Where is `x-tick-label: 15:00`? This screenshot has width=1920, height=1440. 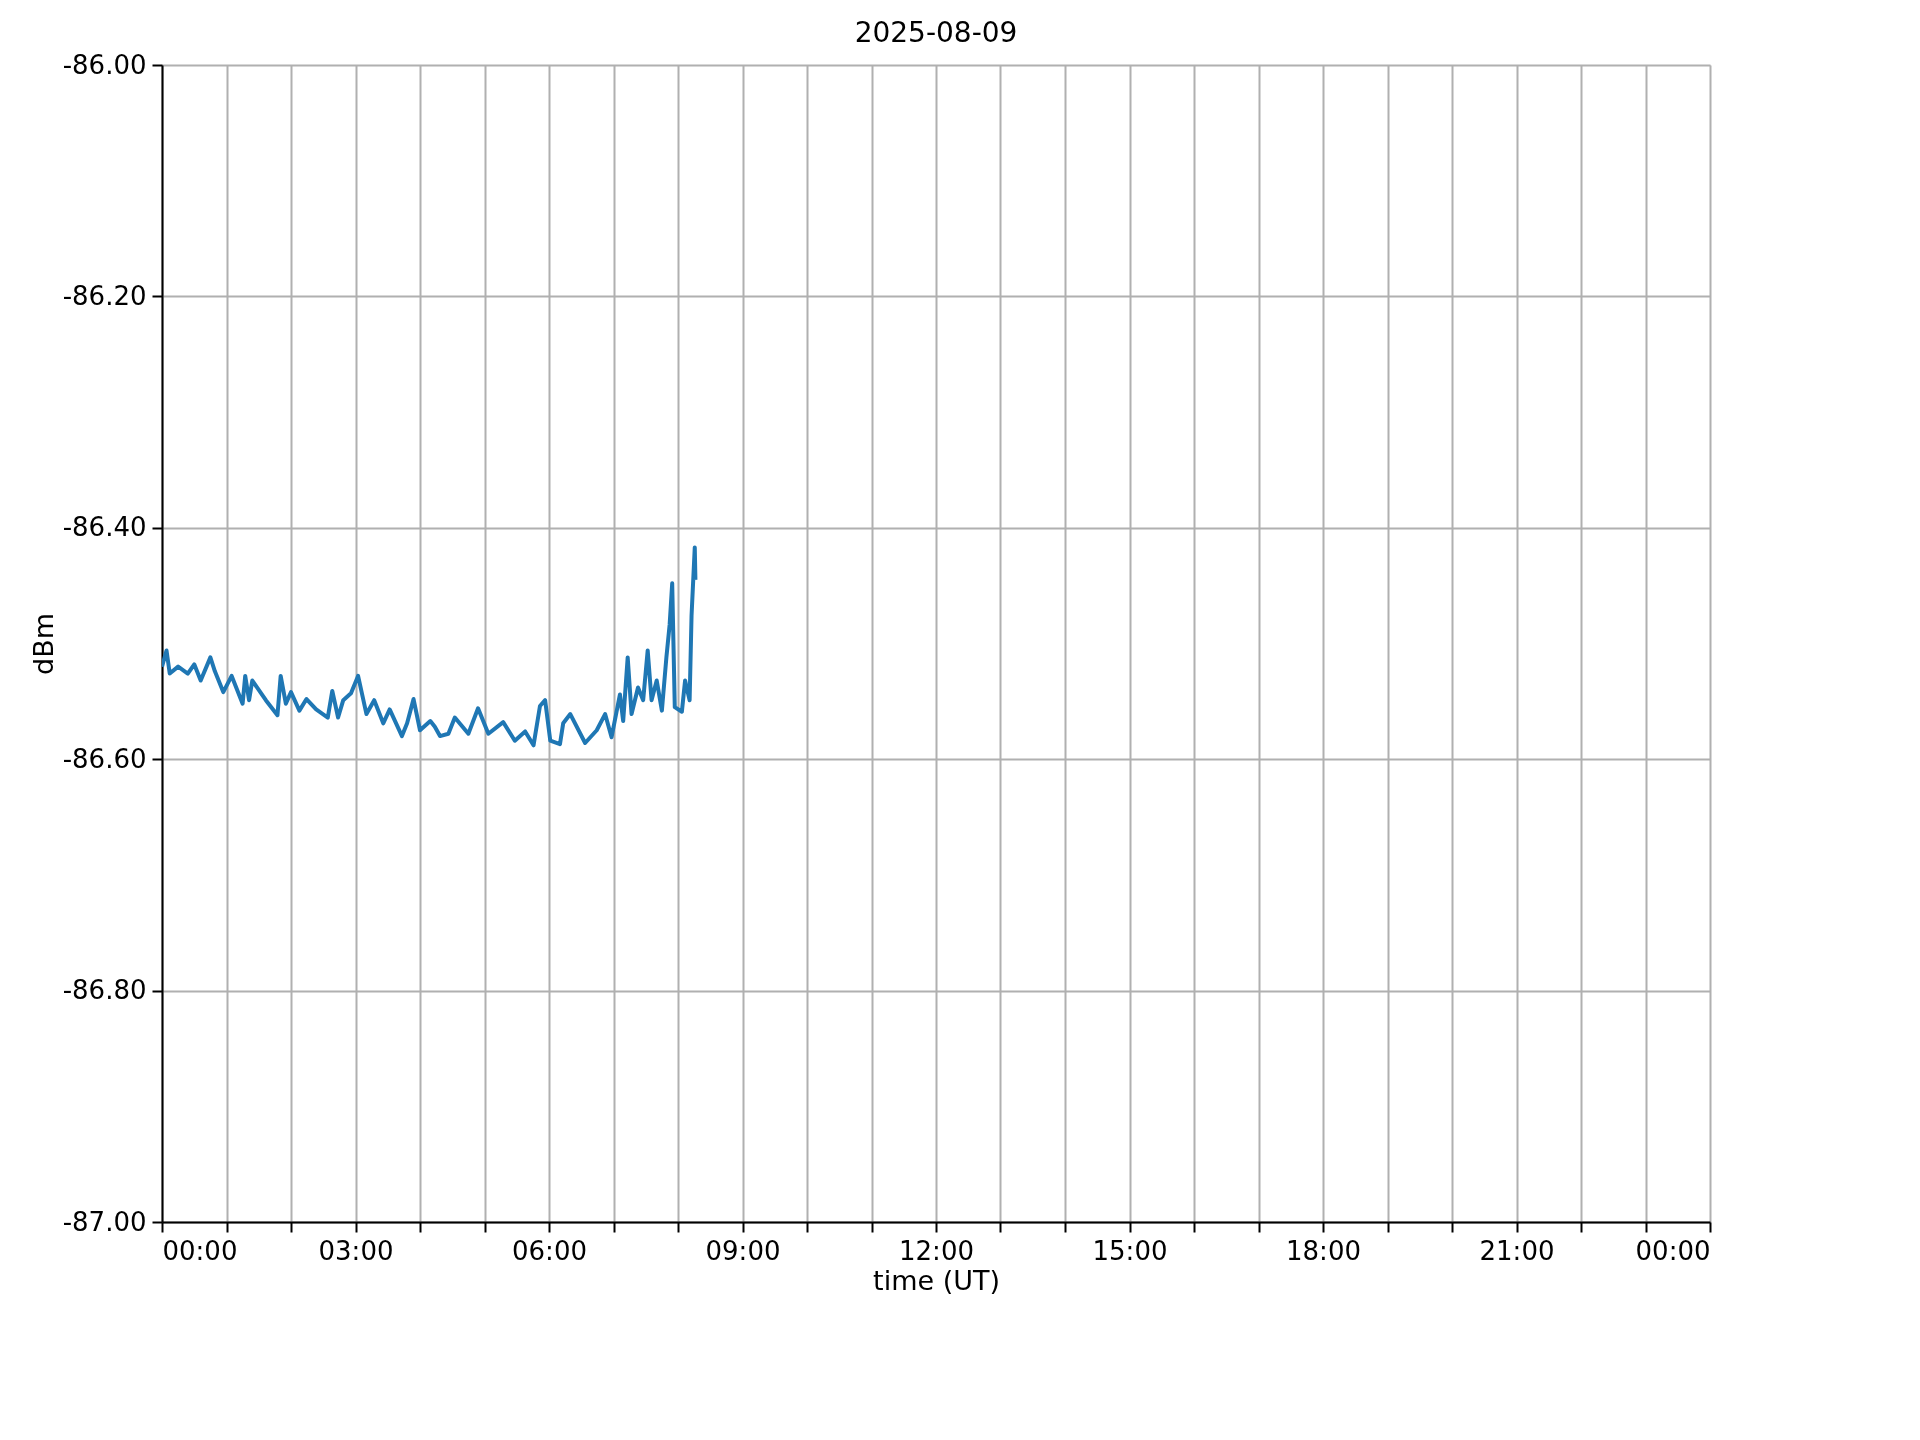
x-tick-label: 15:00 is located at coordinates (1130, 1250).